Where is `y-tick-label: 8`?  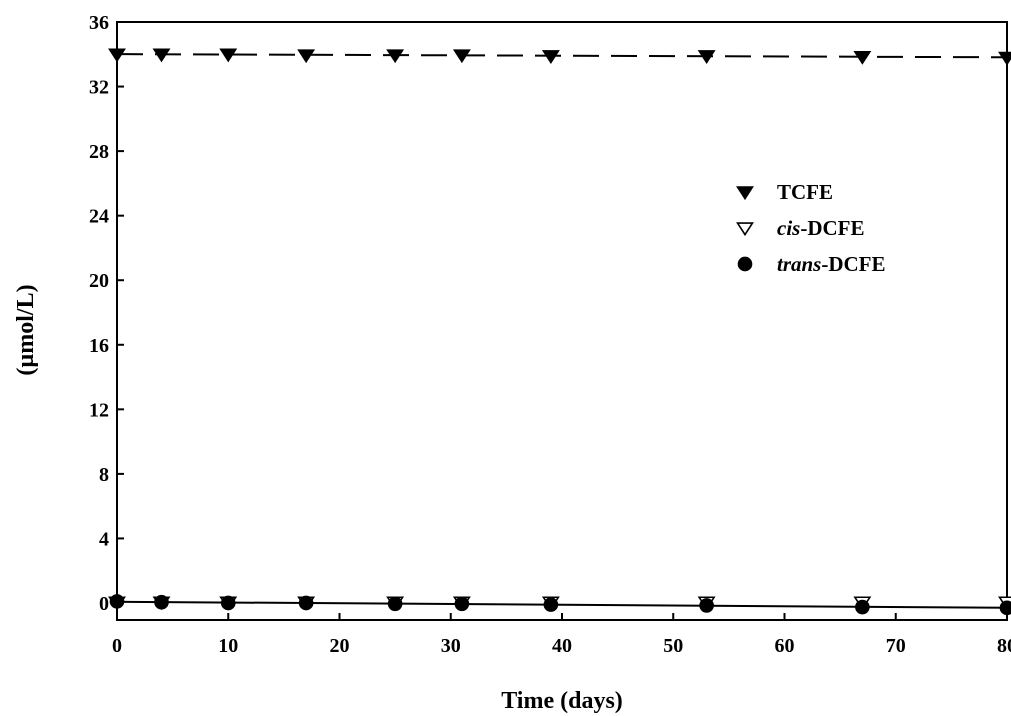 y-tick-label: 8 is located at coordinates (104, 475).